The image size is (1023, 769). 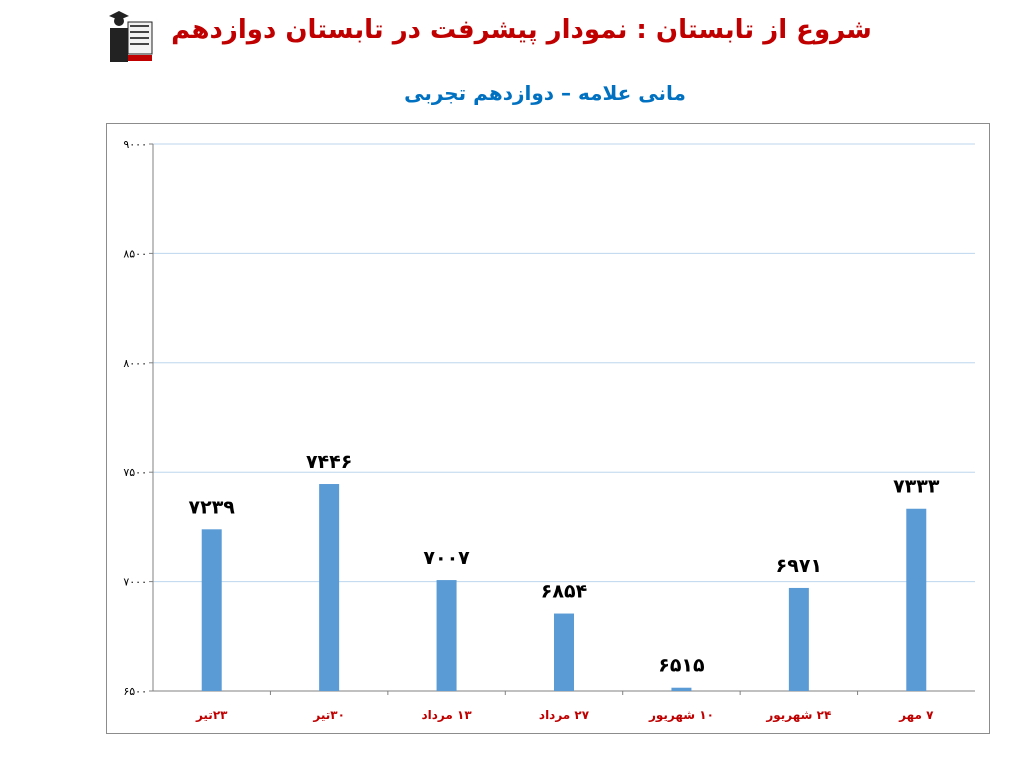 I want to click on x-tick-label: ۷ مهر, so click(x=916, y=715).